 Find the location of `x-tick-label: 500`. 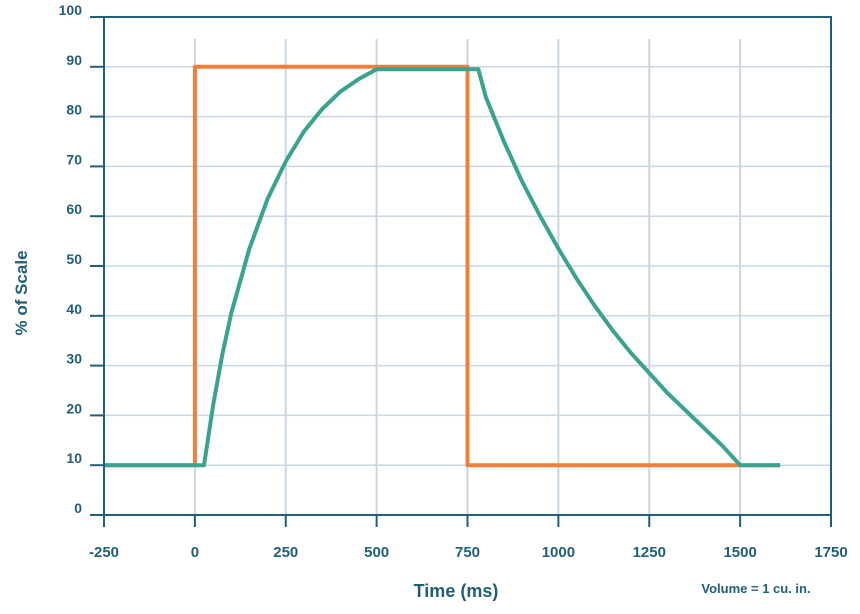

x-tick-label: 500 is located at coordinates (376, 552).